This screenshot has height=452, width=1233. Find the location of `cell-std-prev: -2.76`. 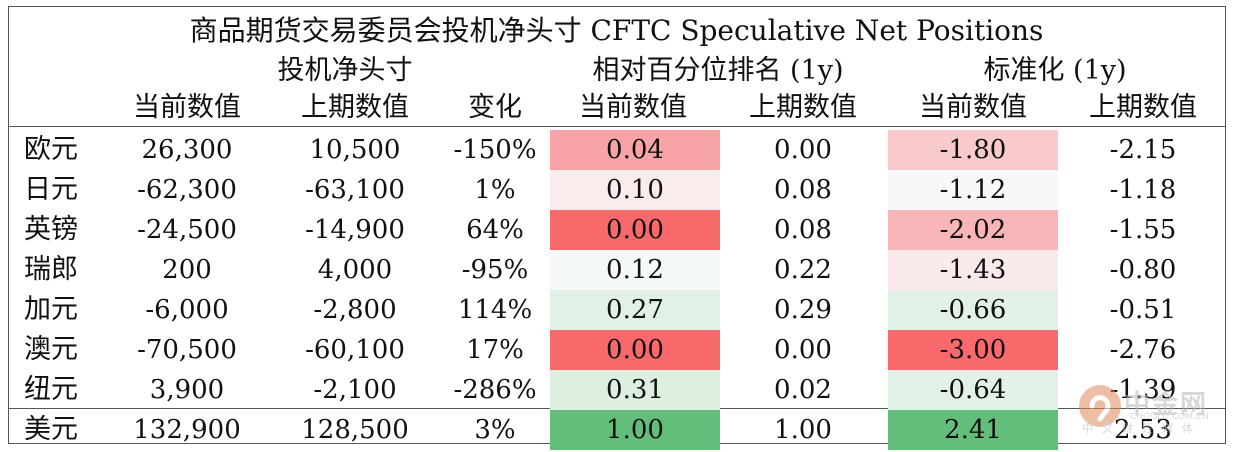

cell-std-prev: -2.76 is located at coordinates (1143, 350).